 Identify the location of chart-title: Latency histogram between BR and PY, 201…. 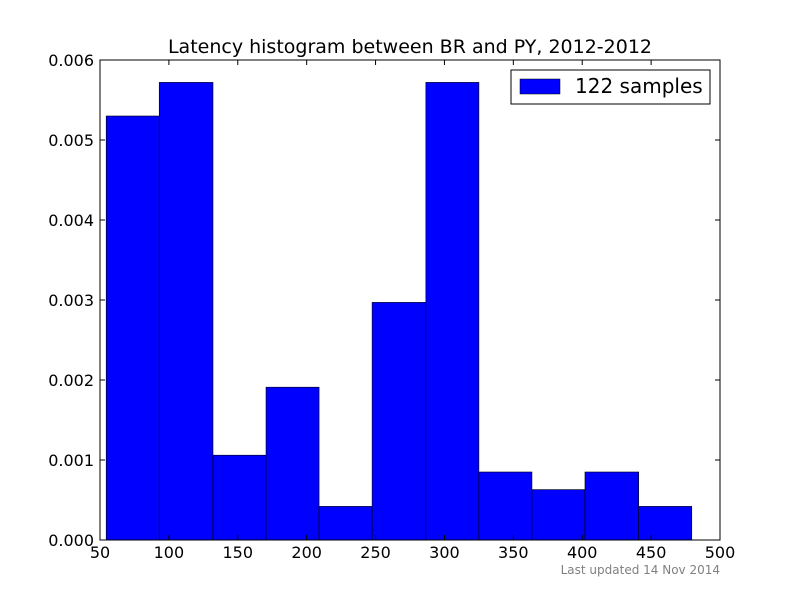
(410, 47).